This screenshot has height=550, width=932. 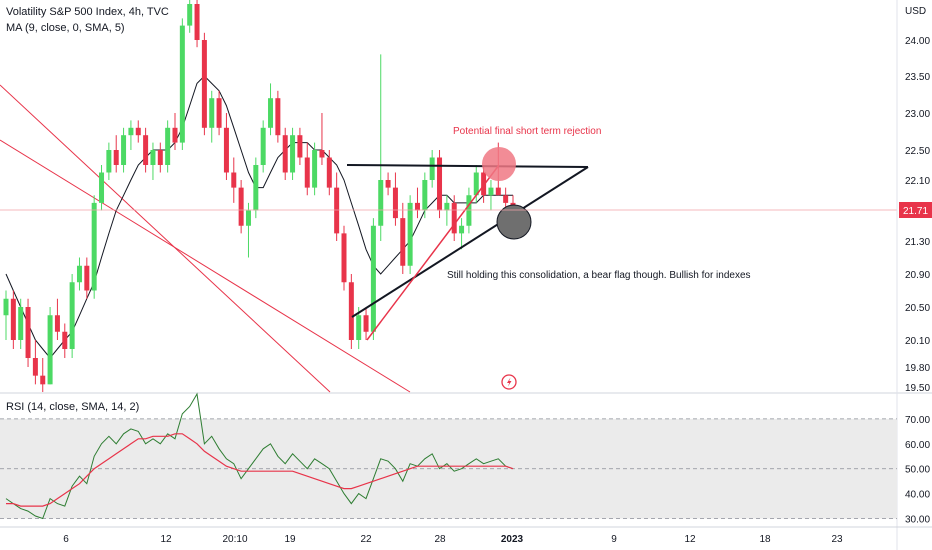 I want to click on last-price-tag-bg, so click(x=915, y=210).